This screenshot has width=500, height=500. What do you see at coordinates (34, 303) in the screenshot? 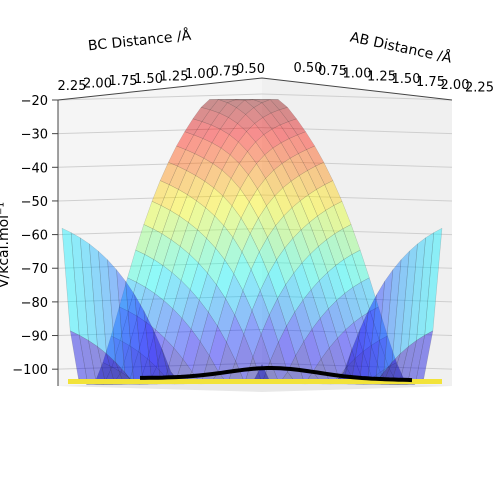
I see `z-tick-label: −80` at bounding box center [34, 303].